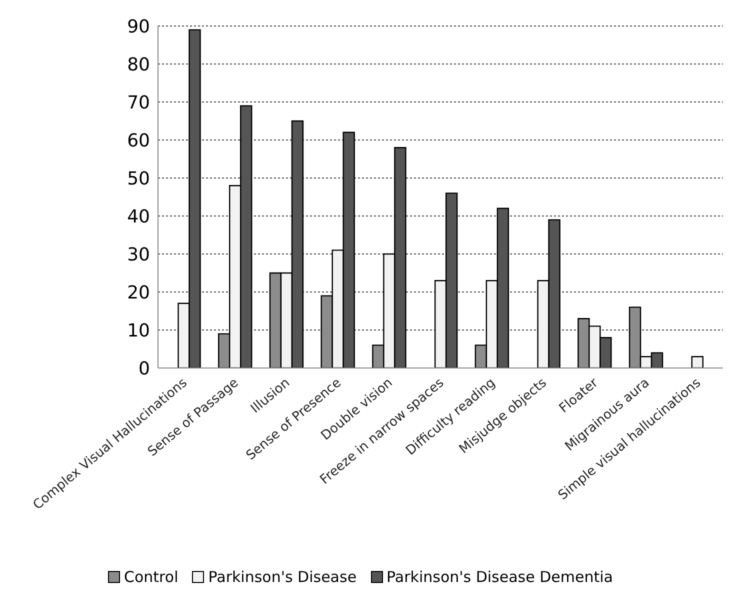 This screenshot has height=604, width=751. I want to click on y-tick-label: 90, so click(138, 27).